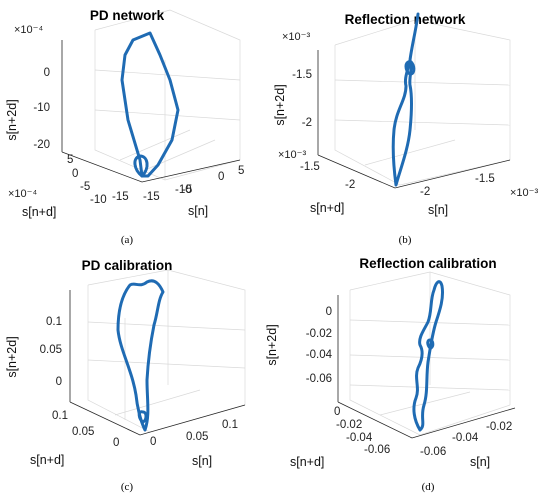 The image size is (550, 499). What do you see at coordinates (485, 179) in the screenshot?
I see `panel-b-xtick-1: -1.5` at bounding box center [485, 179].